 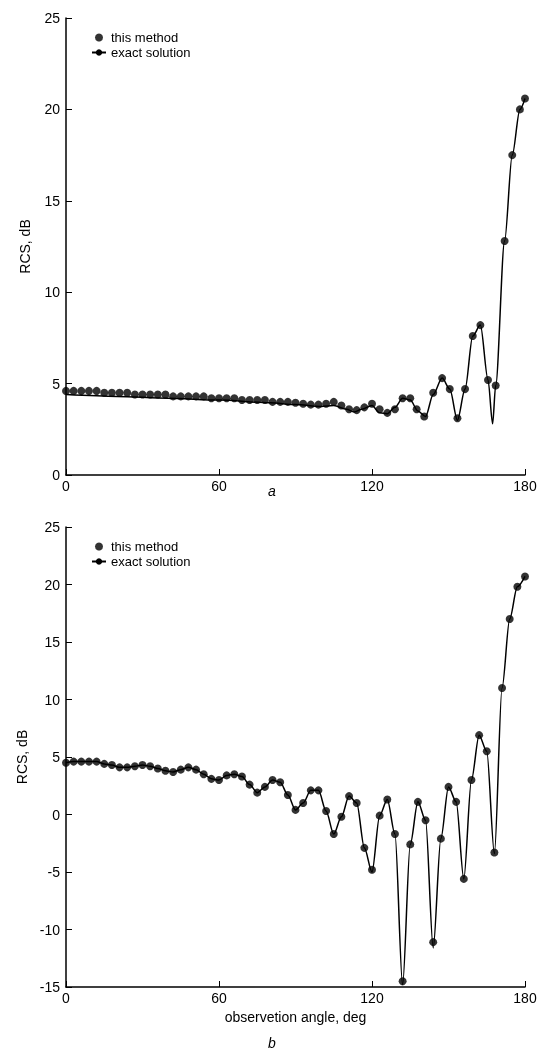 What do you see at coordinates (54, 872) in the screenshot?
I see `y-tick-label: -5` at bounding box center [54, 872].